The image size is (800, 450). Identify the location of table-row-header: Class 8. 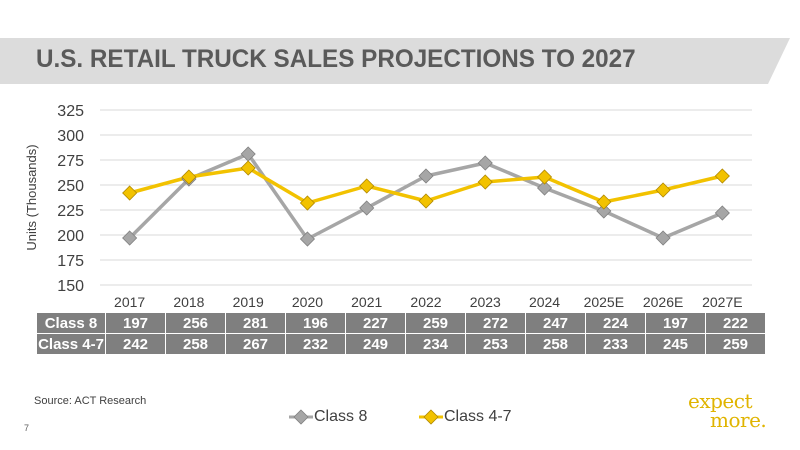
(71, 323).